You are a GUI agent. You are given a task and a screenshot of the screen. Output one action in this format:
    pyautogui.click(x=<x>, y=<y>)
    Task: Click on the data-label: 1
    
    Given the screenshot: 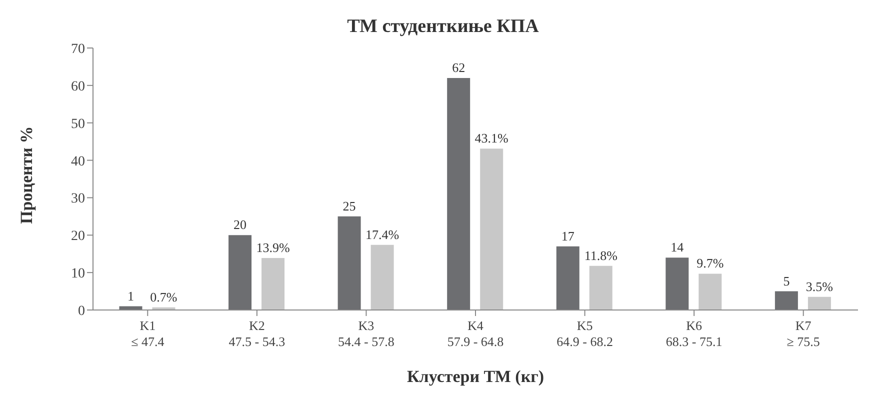 What is the action you would take?
    pyautogui.click(x=130, y=296)
    